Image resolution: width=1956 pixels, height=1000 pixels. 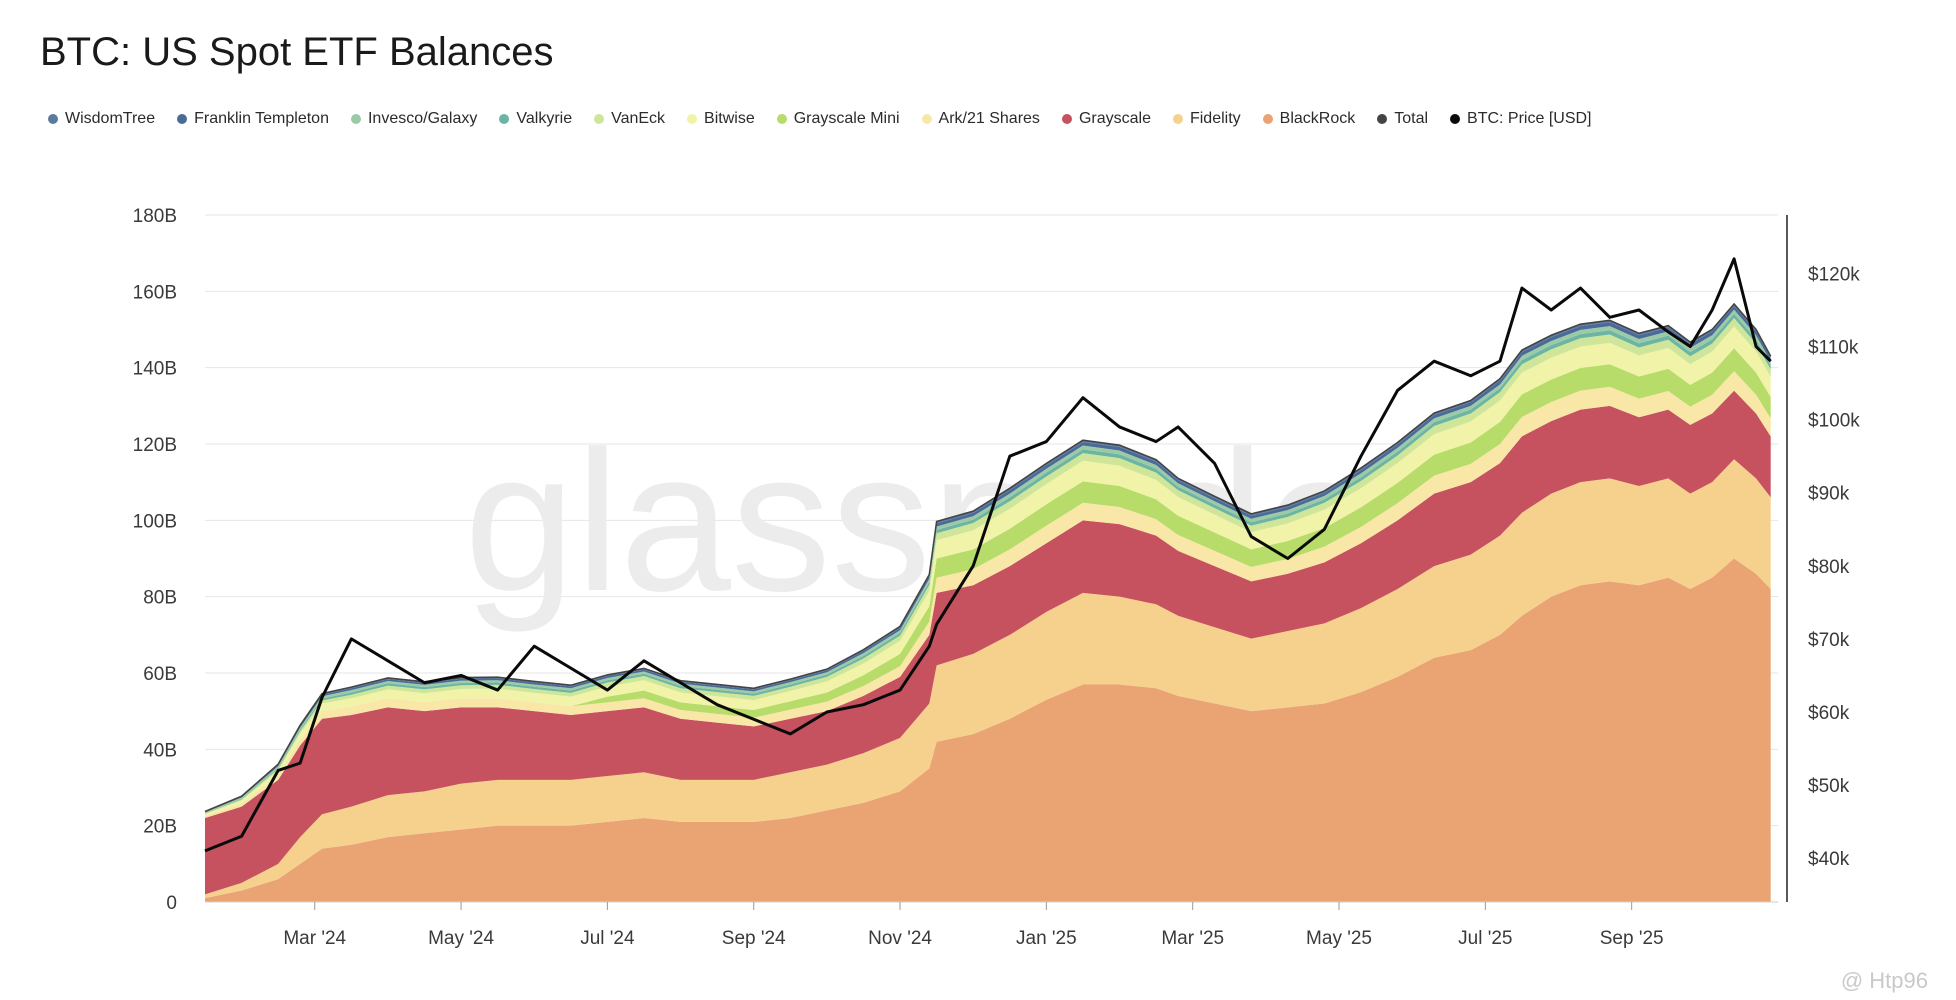 I want to click on x-tick-label: Mar '25, so click(x=1192, y=938).